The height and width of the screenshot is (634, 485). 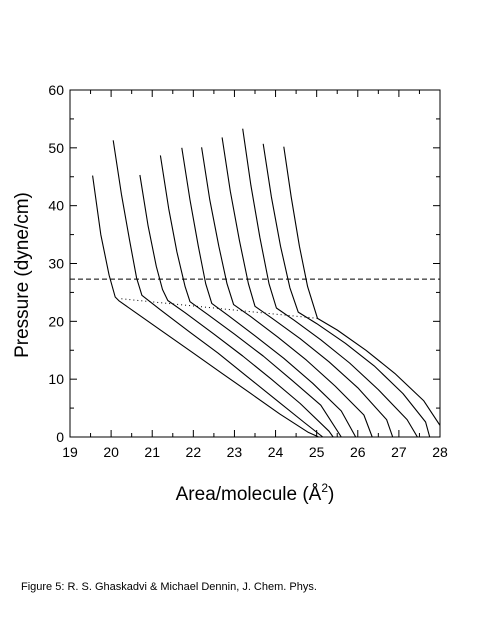 I want to click on y-tick-label: 30, so click(x=56, y=264).